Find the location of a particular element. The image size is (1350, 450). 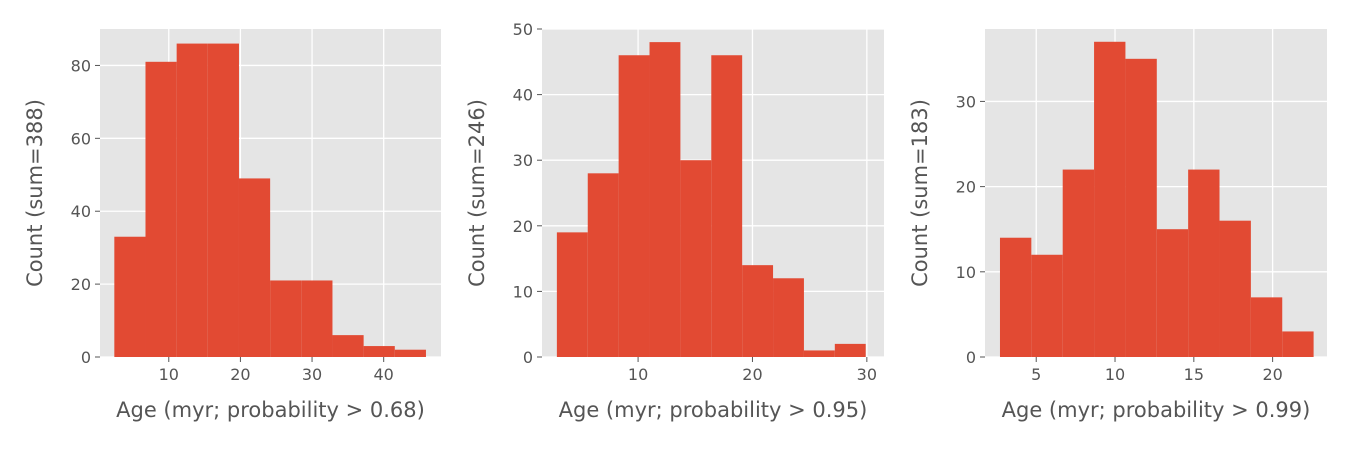

x-axis-title: Age (myr; probability > 0.68) is located at coordinates (270, 410).